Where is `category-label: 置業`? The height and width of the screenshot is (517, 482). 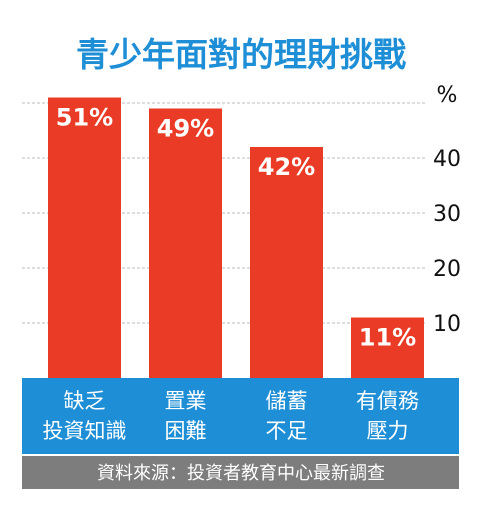 category-label: 置業 is located at coordinates (186, 401).